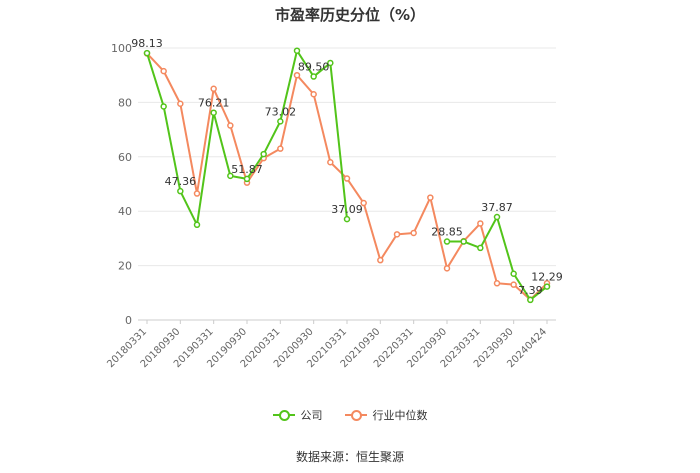  I want to click on data-label-company: 12.29, so click(547, 277).